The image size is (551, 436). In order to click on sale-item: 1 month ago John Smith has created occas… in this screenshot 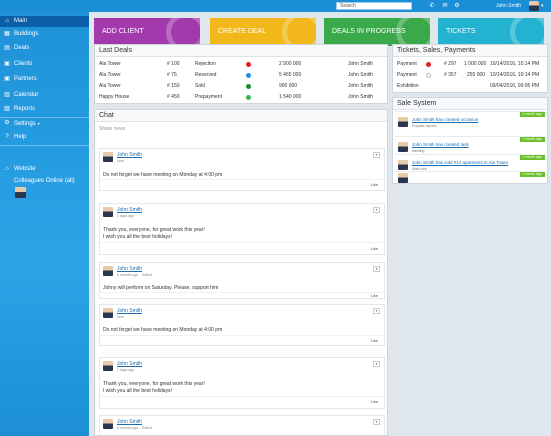, I will do `click(470, 120)`.